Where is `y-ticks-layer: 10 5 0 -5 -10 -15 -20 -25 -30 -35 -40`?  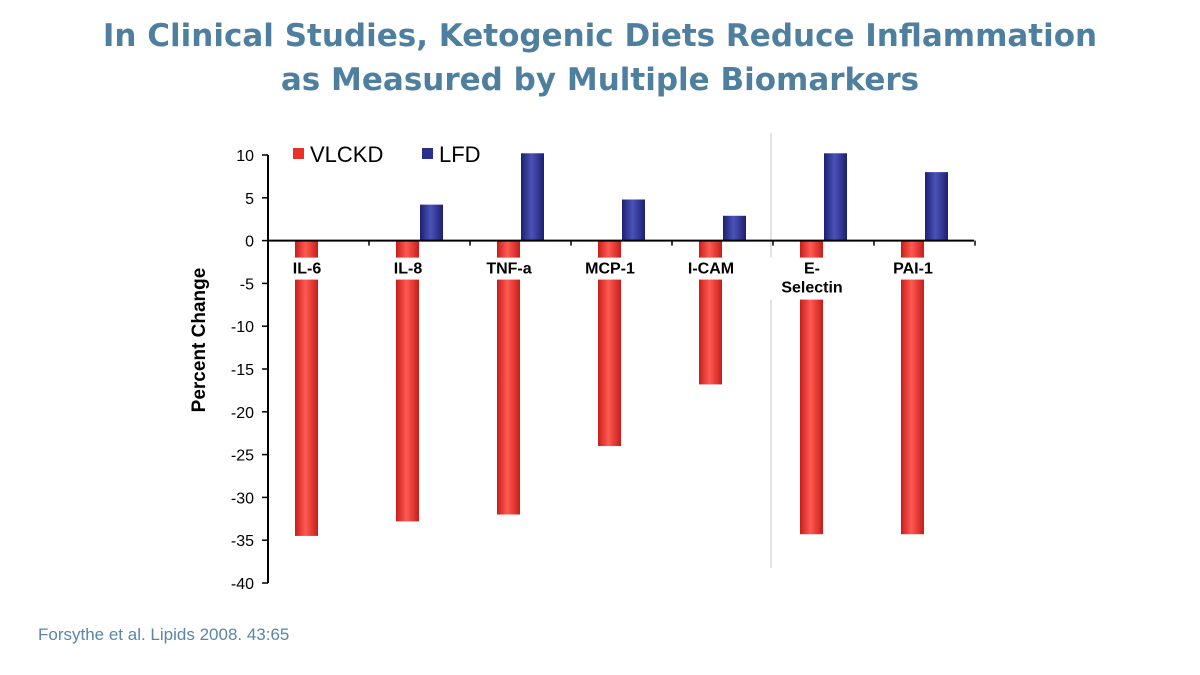 y-ticks-layer: 10 5 0 -5 -10 -15 -20 -25 -30 -35 -40 is located at coordinates (249, 370).